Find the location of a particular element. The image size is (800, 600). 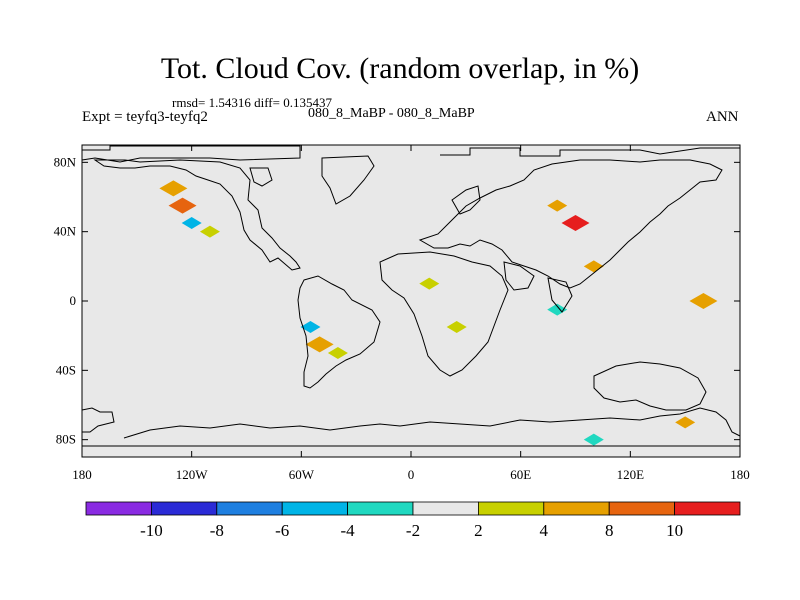

coastline-eurasia is located at coordinates (570, 224).